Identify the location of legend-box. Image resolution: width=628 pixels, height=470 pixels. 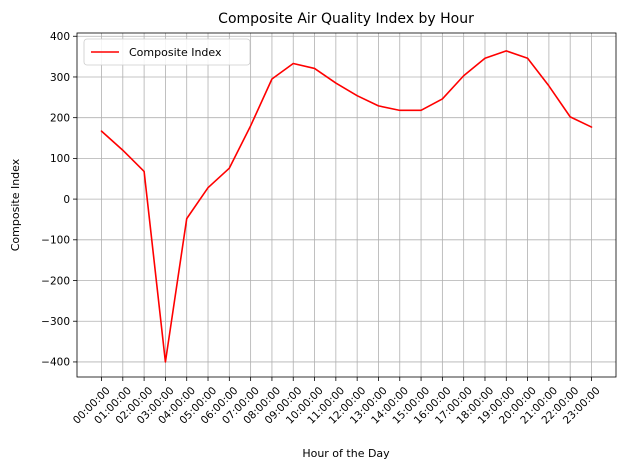
(167, 52).